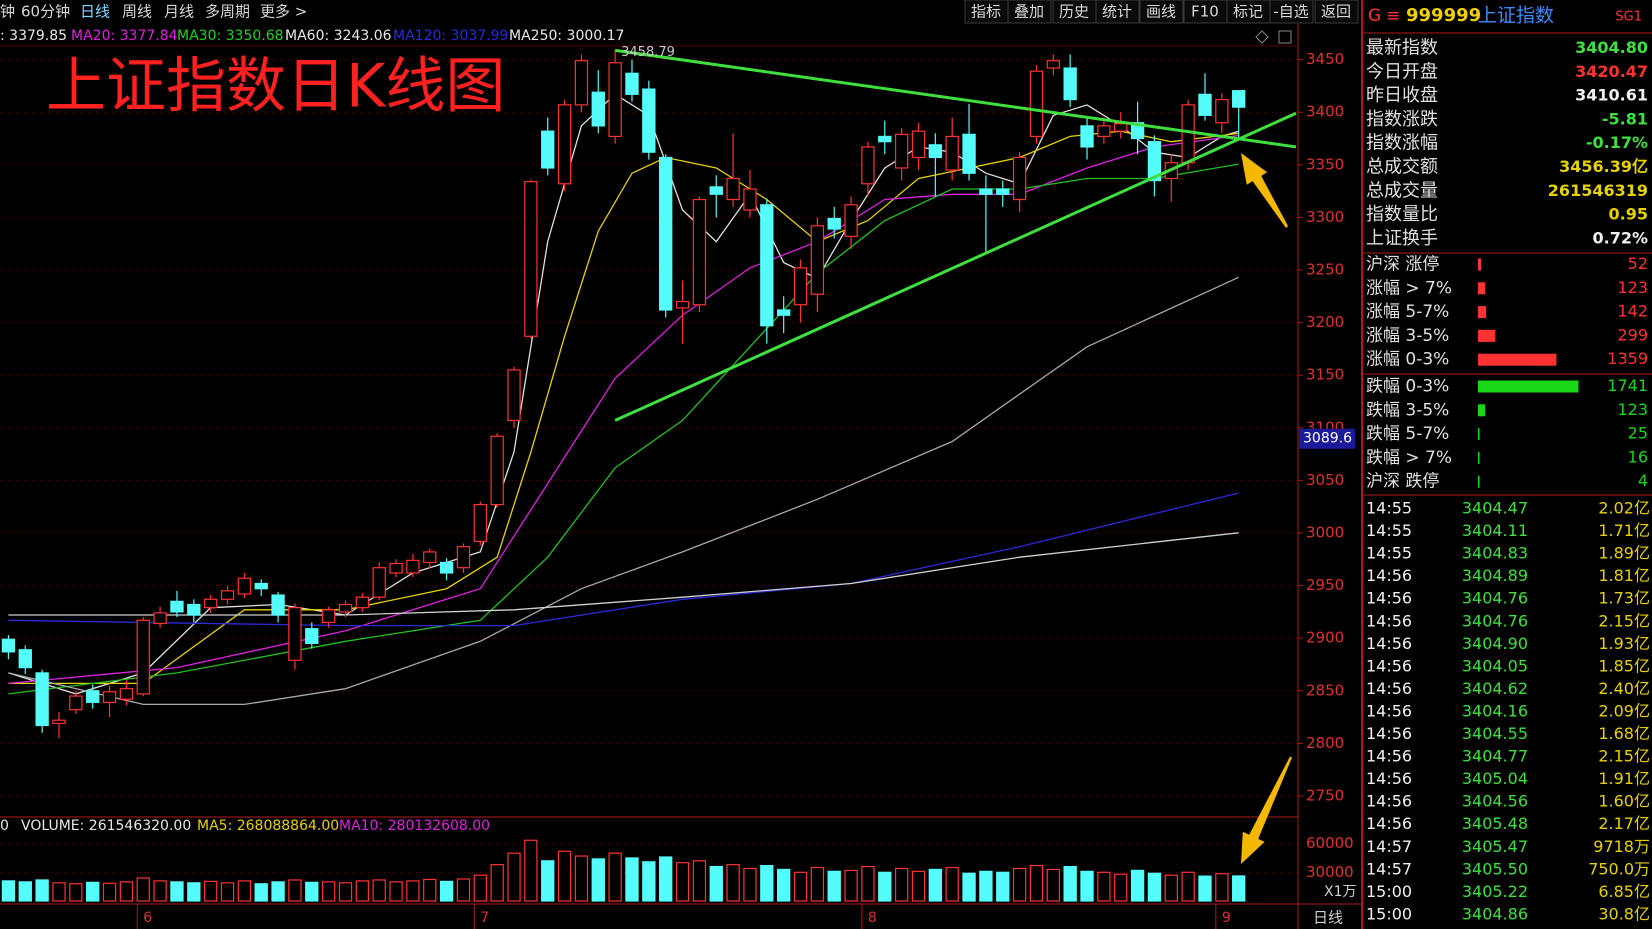 This screenshot has height=929, width=1652. Describe the element at coordinates (1624, 575) in the screenshot. I see `tick-amount: 1.81亿` at that location.